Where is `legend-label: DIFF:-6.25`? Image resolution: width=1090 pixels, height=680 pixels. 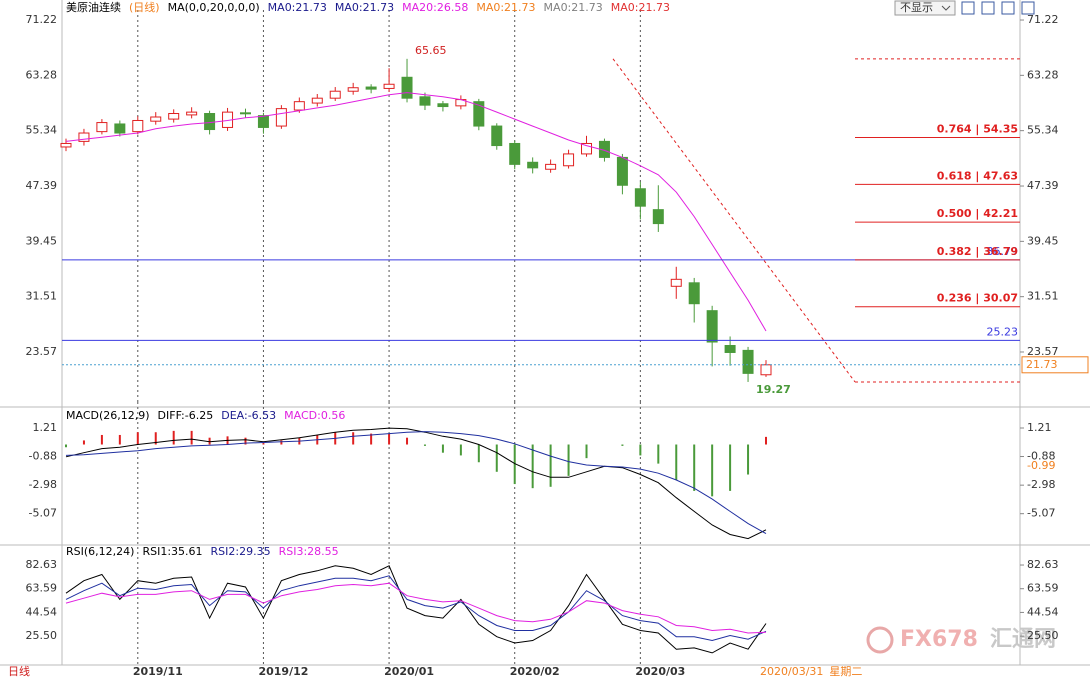
legend-label: DIFF:-6.25 is located at coordinates (186, 415).